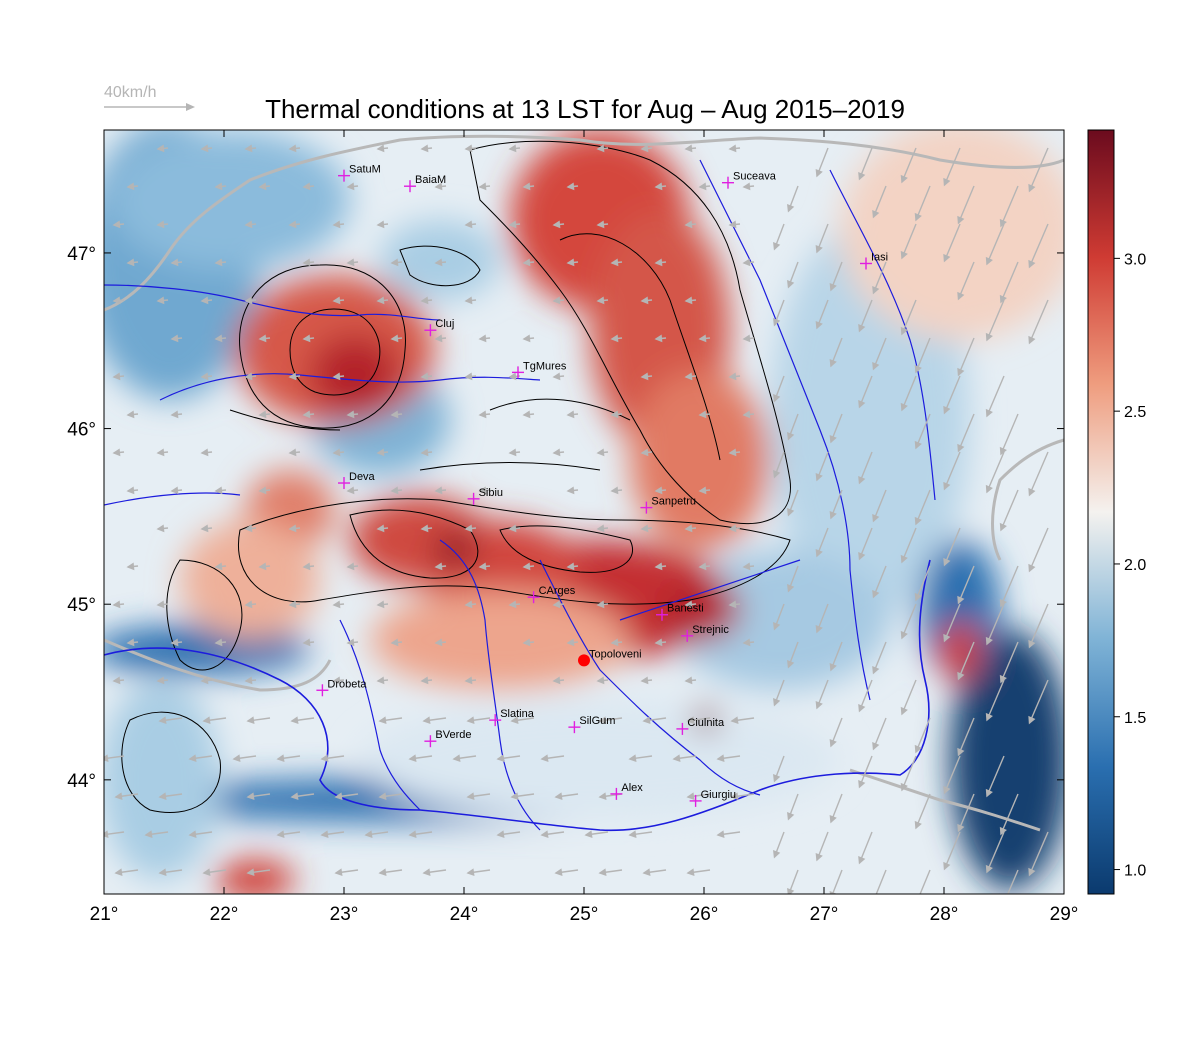 This screenshot has width=1200, height=1050. Describe the element at coordinates (464, 914) in the screenshot. I see `lon-tick-label: 24°` at that location.